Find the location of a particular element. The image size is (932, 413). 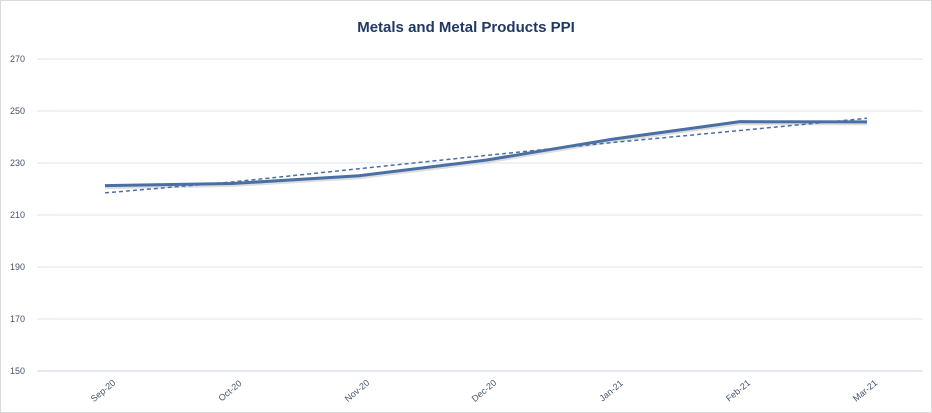

x-tick-label: Nov-20 is located at coordinates (357, 391).